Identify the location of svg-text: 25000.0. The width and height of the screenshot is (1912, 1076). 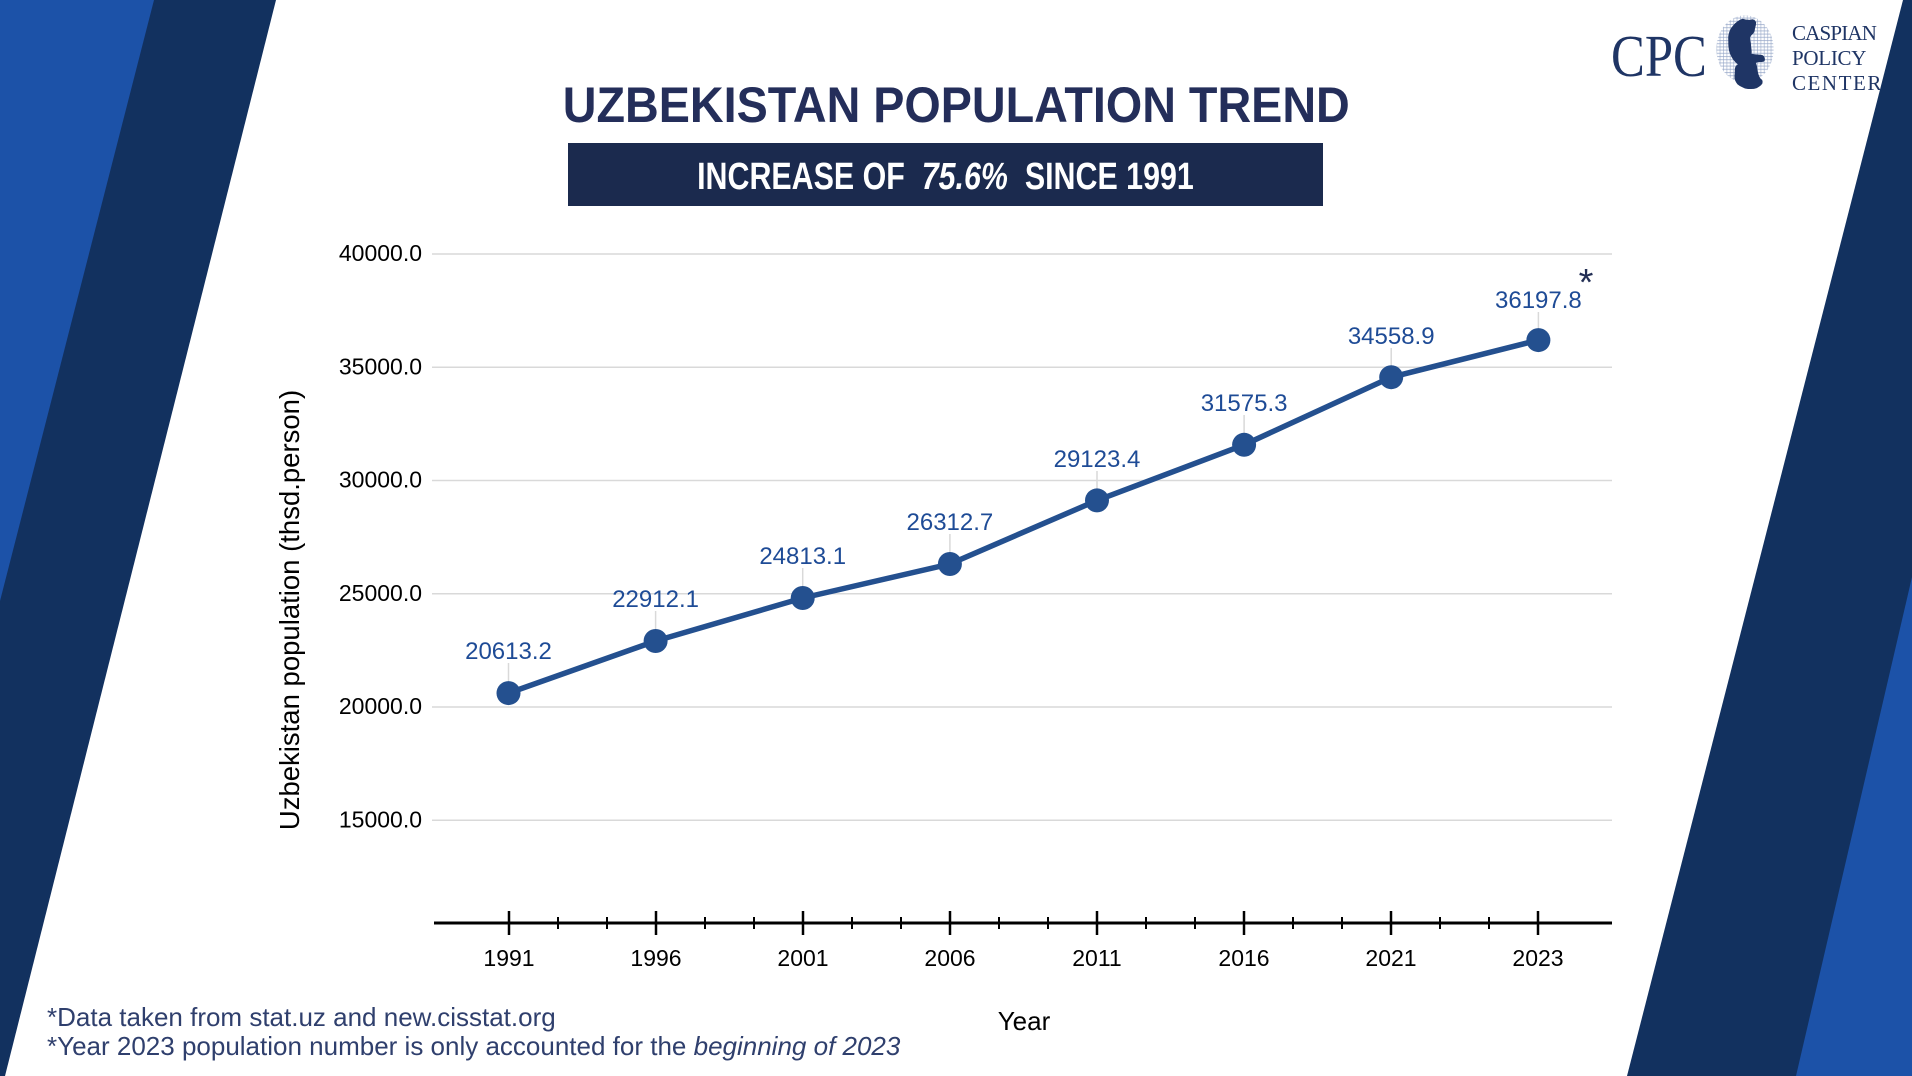
(380, 593).